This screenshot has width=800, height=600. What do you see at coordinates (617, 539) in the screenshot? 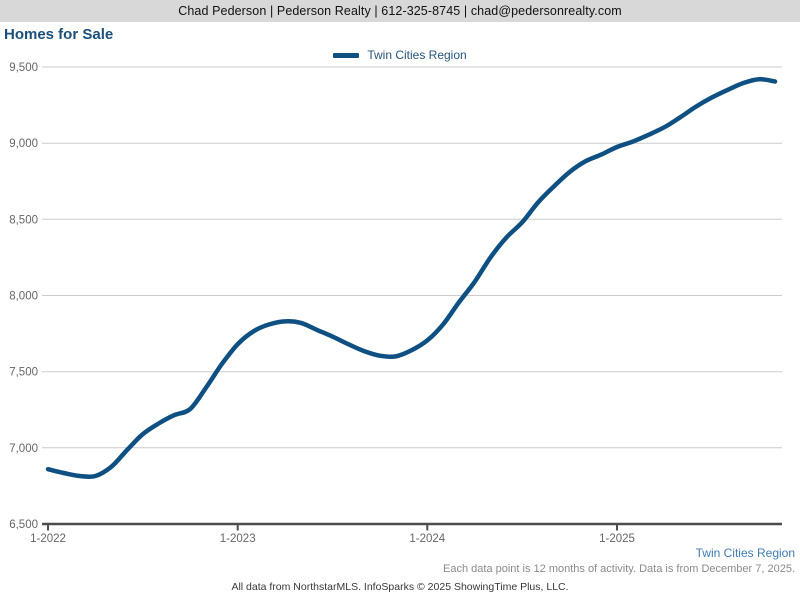
I see `x-axis-label: 1-2025` at bounding box center [617, 539].